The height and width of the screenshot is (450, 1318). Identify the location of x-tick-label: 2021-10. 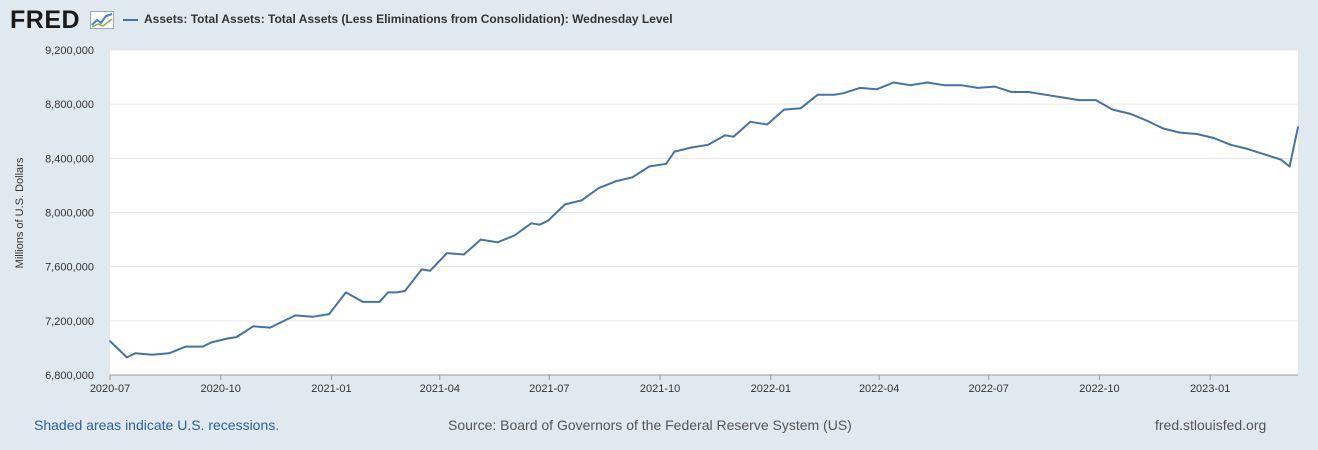
(660, 389).